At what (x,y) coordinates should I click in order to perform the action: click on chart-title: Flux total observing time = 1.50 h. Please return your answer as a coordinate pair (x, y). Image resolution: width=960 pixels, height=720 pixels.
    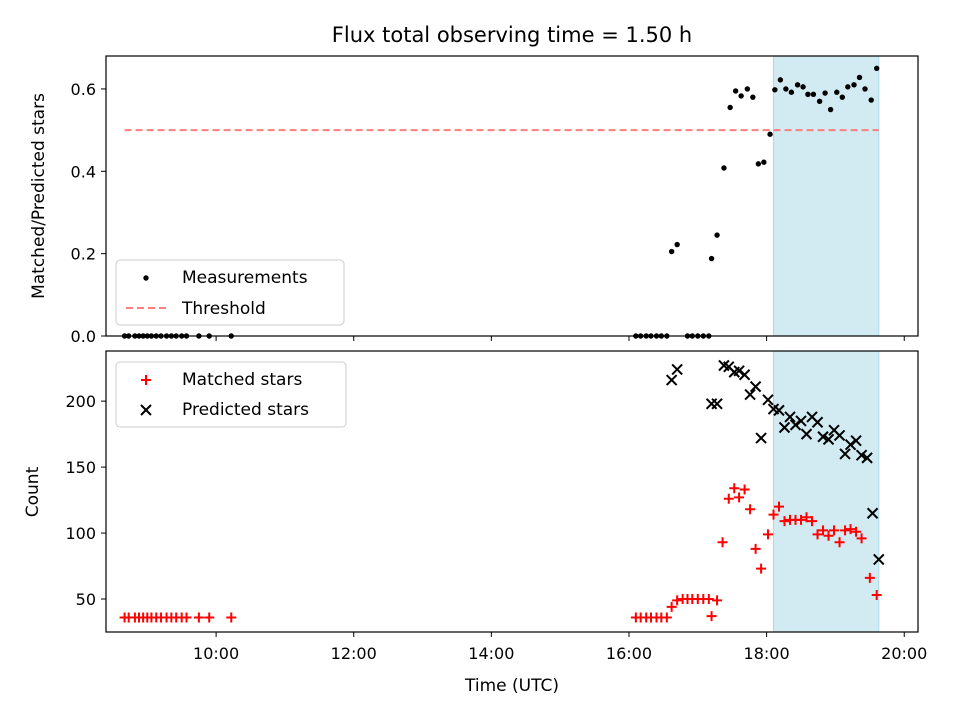
    Looking at the image, I should click on (512, 35).